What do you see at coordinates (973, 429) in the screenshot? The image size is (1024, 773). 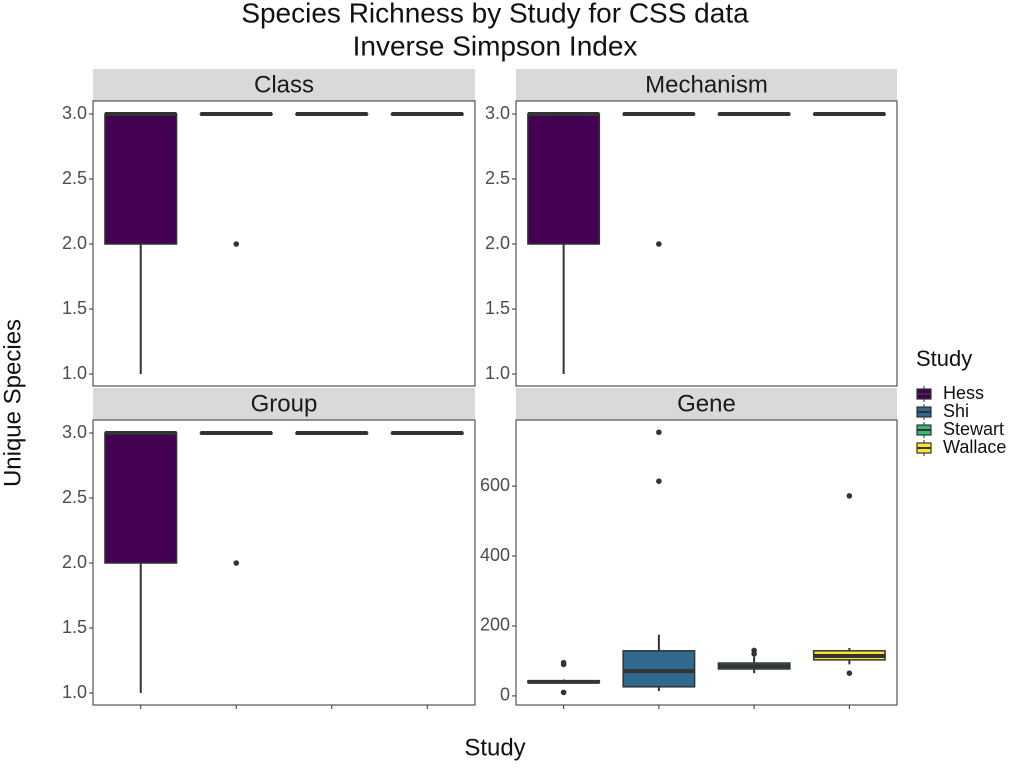 I see `legend-label: Stewart` at bounding box center [973, 429].